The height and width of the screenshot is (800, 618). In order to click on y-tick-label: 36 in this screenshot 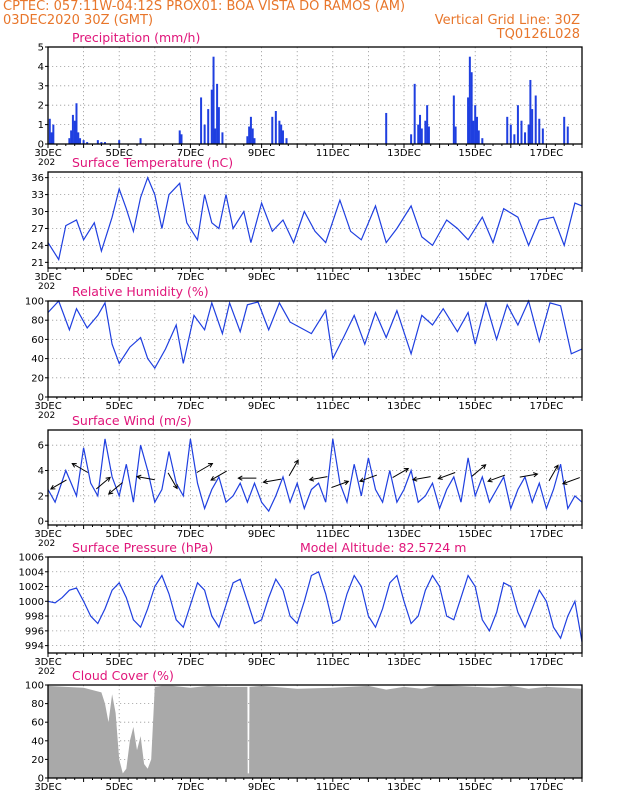, I will do `click(37, 178)`.